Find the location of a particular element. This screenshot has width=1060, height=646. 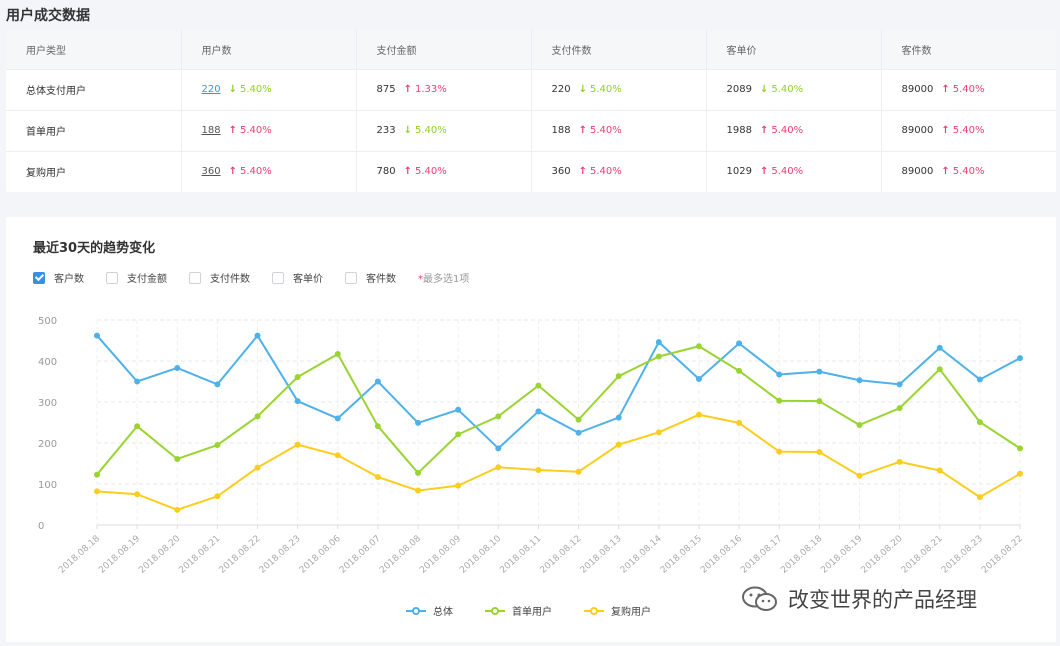

y-tick-label: 400 is located at coordinates (47, 362).